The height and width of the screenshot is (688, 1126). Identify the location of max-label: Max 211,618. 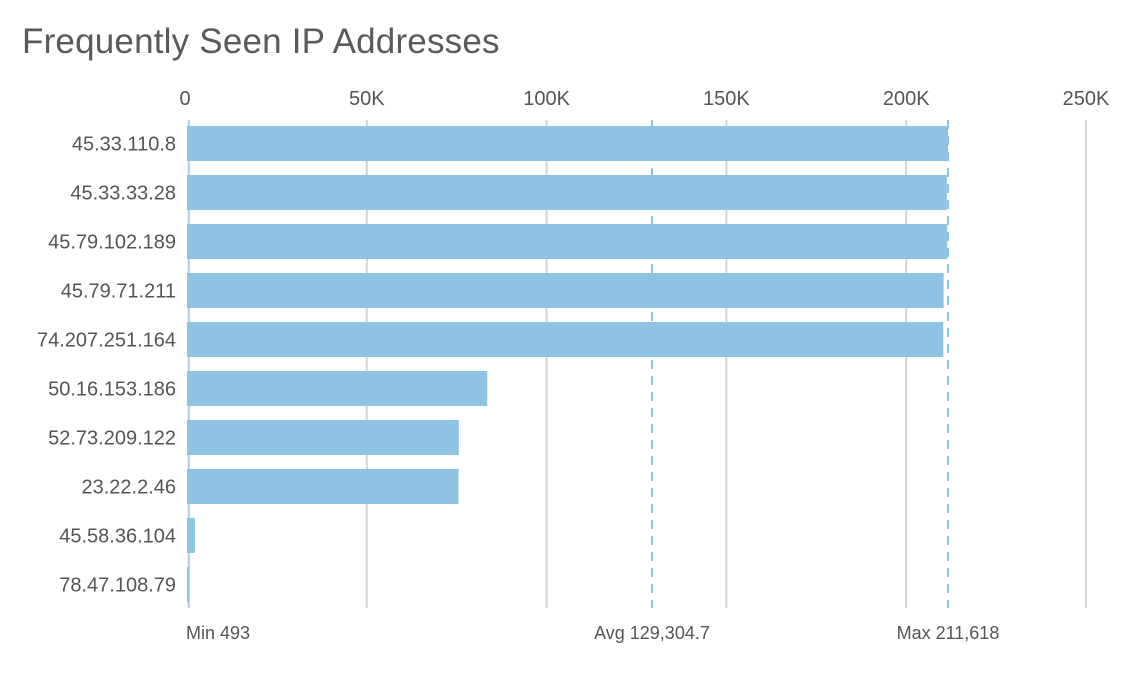
(948, 633).